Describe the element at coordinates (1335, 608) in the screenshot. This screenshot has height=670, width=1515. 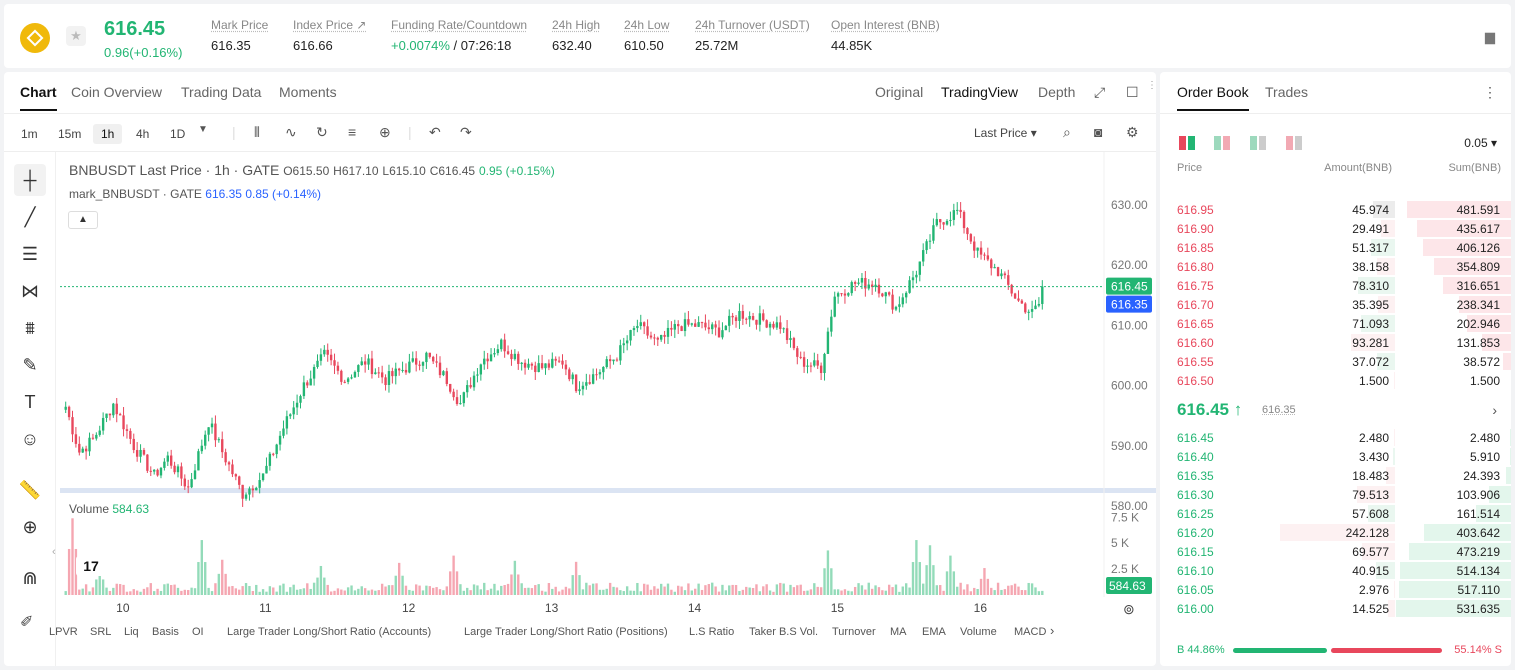
I see `bid-row: 616.00 14.525 531.635` at that location.